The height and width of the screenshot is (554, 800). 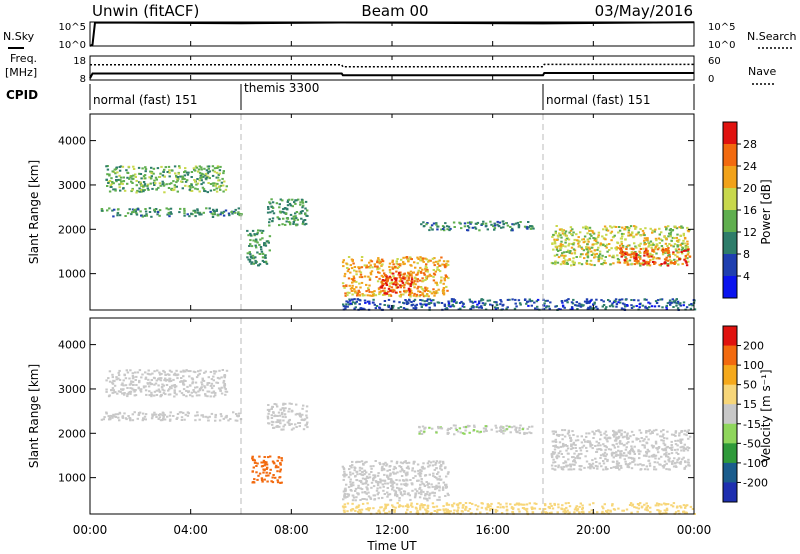 What do you see at coordinates (34, 212) in the screenshot?
I see `power-ylabel: Slant Range [km]` at bounding box center [34, 212].